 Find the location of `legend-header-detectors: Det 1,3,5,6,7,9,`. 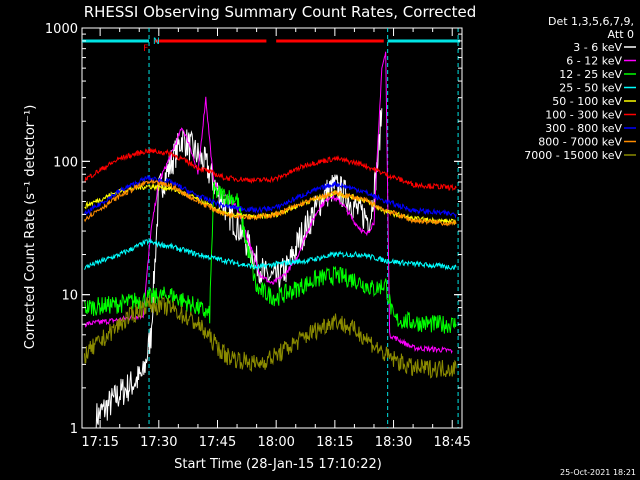

legend-header-detectors: Det 1,3,5,6,7,9, is located at coordinates (591, 21).